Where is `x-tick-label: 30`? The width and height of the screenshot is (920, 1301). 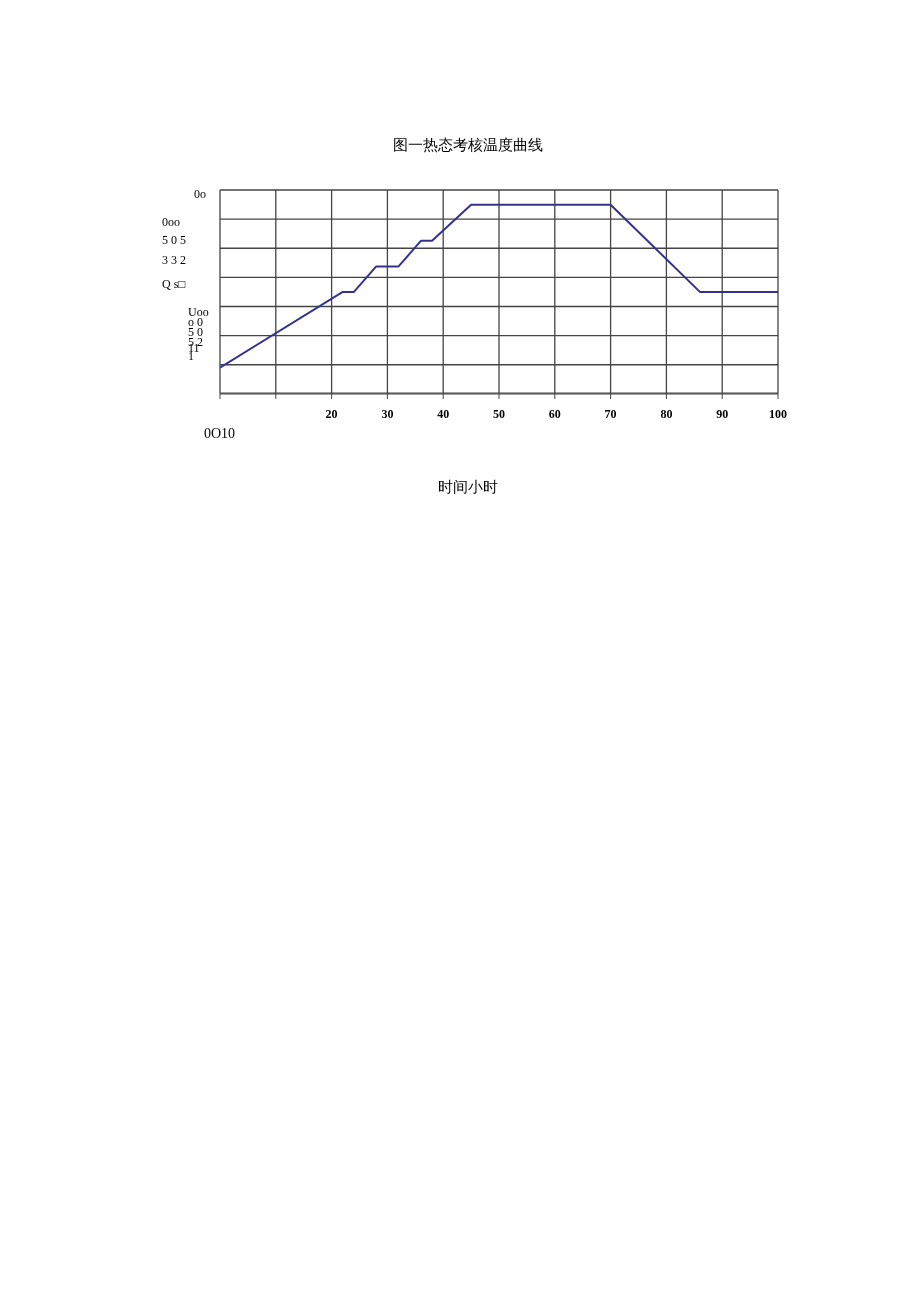
x-tick-label: 30 is located at coordinates (387, 413).